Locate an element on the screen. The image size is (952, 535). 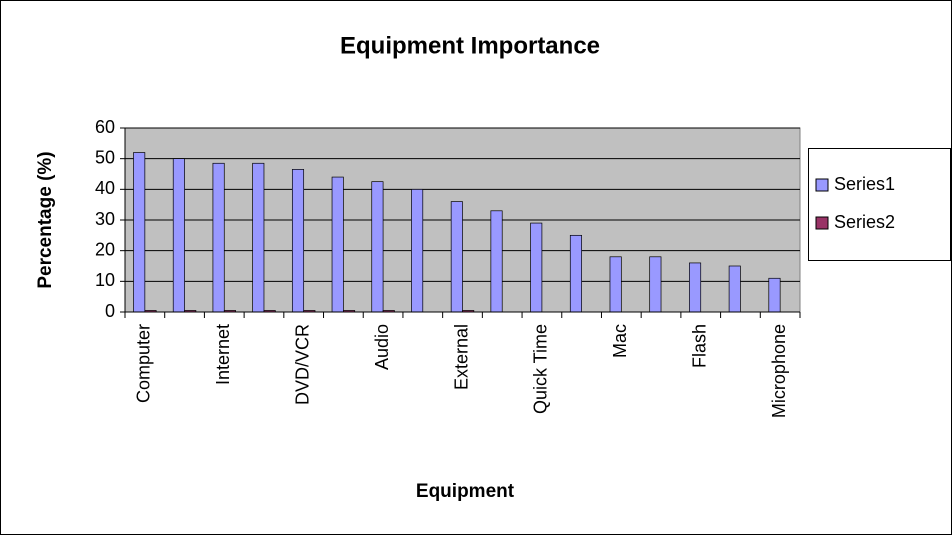
x-tick-label: Microphone is located at coordinates (779, 371).